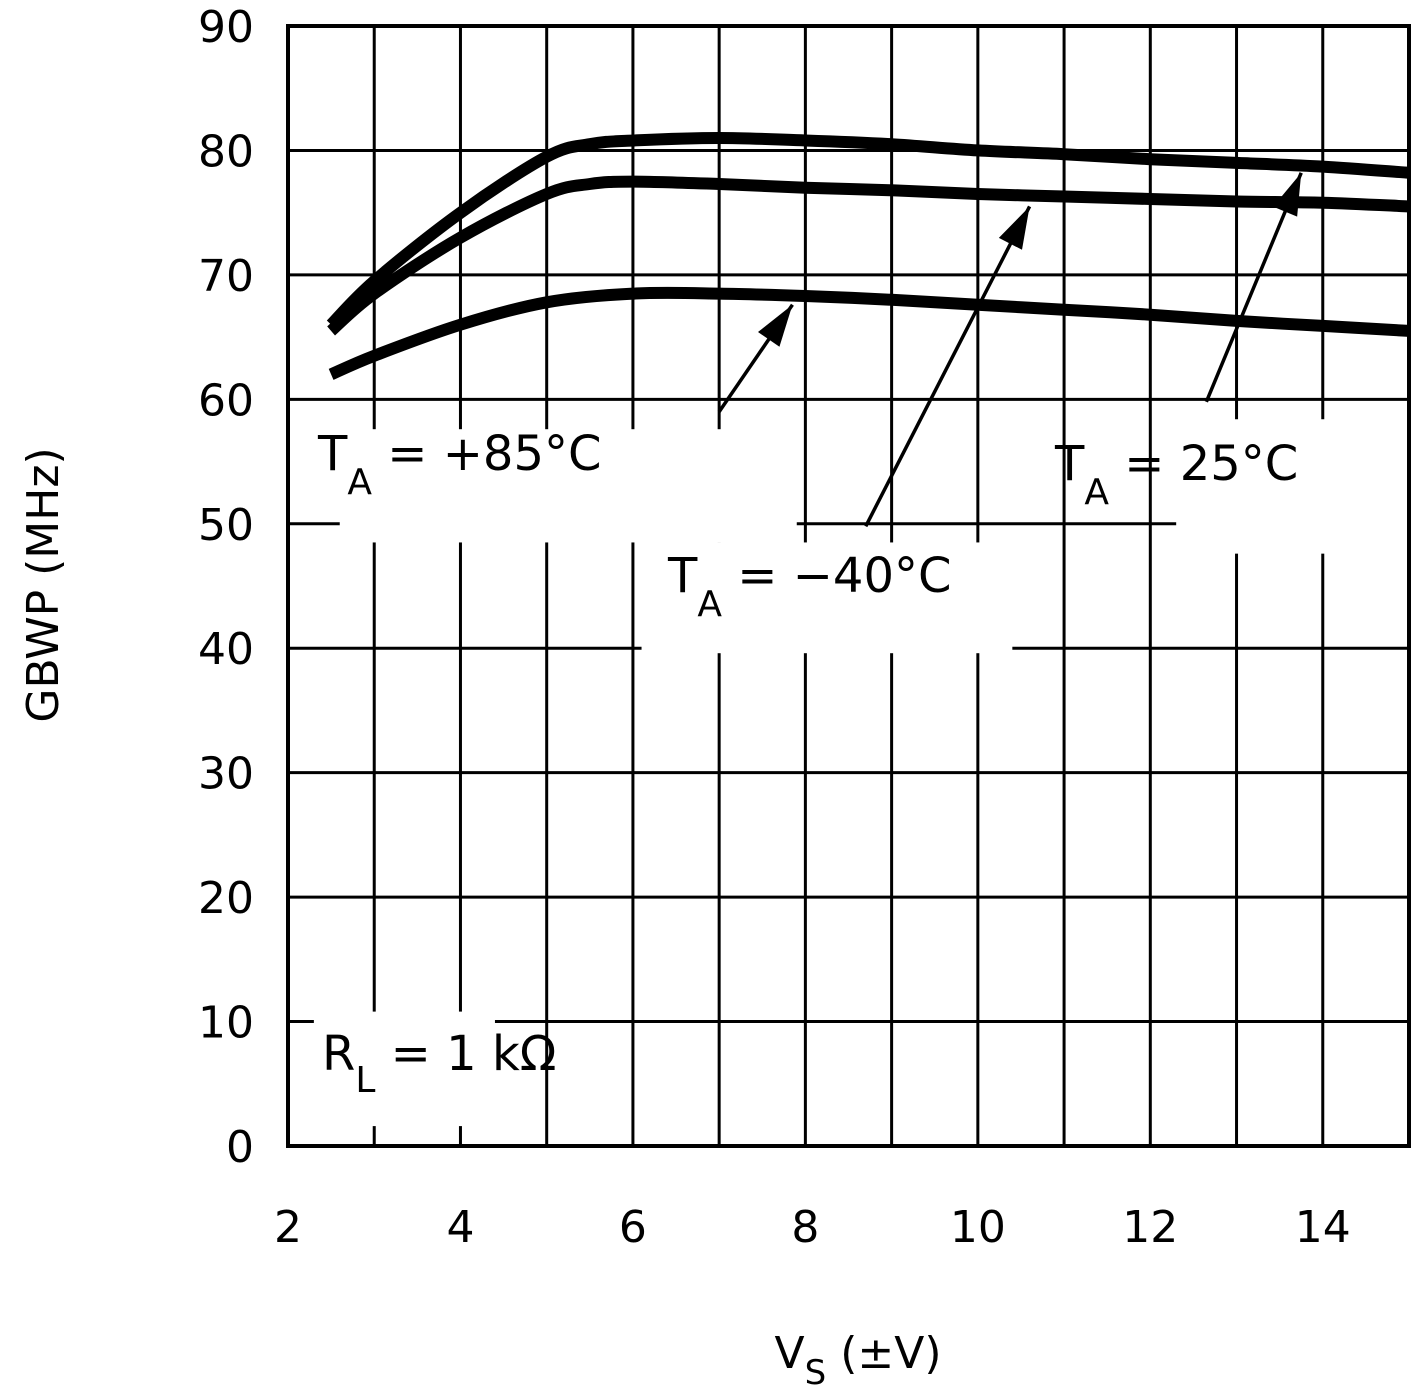 This screenshot has width=1411, height=1390. What do you see at coordinates (226, 151) in the screenshot?
I see `y-tick-label: 80` at bounding box center [226, 151].